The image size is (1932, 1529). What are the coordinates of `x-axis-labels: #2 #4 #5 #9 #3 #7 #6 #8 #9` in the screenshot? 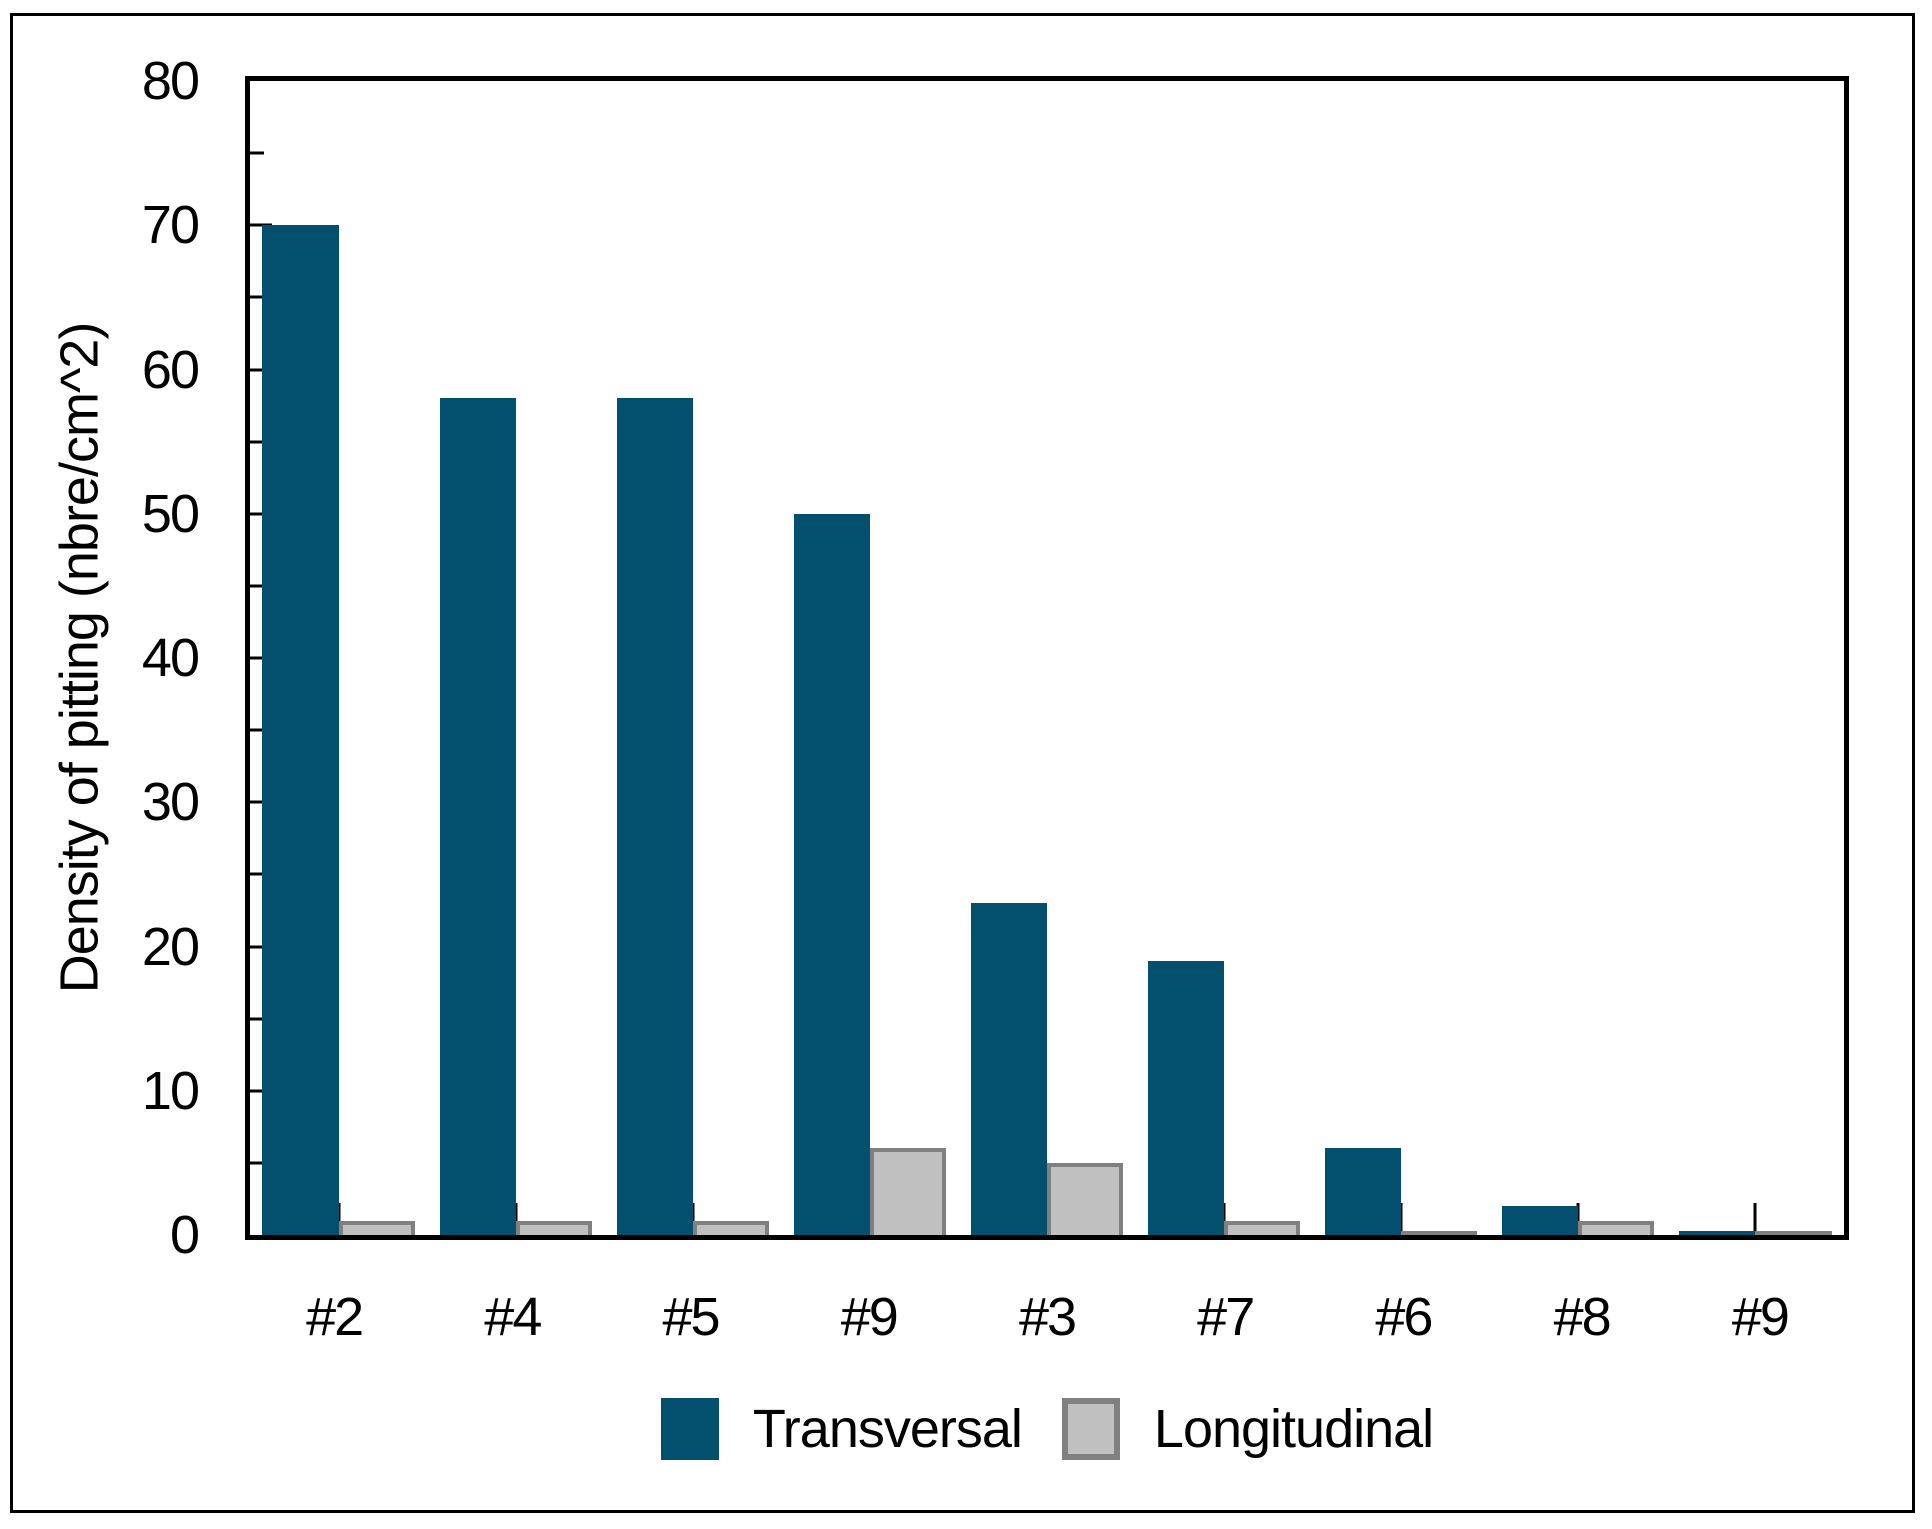 It's located at (1047, 1300).